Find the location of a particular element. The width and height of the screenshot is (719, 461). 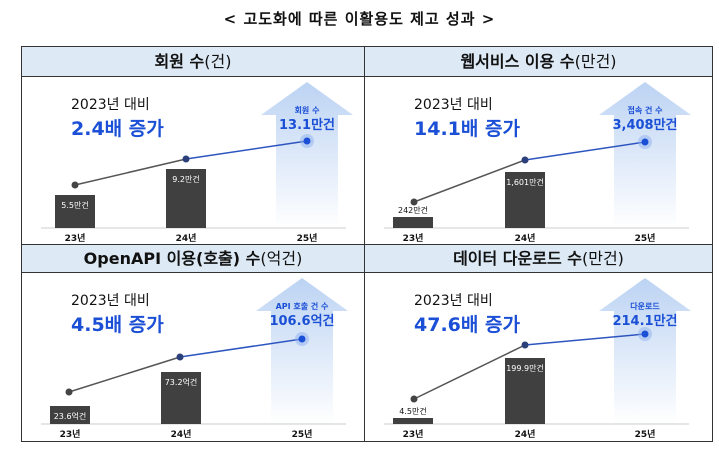

bar-value-label: 4.5만건 is located at coordinates (412, 411).